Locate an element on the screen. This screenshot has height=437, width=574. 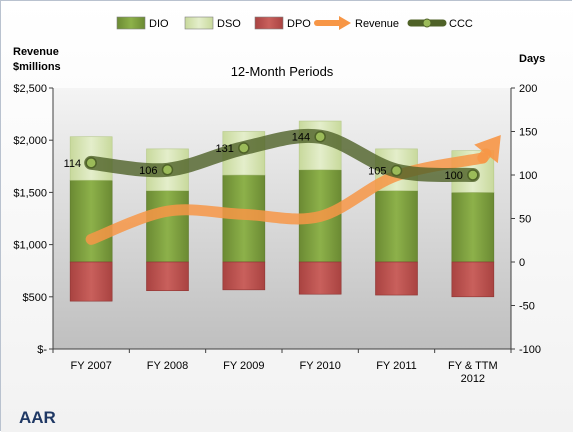
left-tick-label: $- is located at coordinates (42, 350).